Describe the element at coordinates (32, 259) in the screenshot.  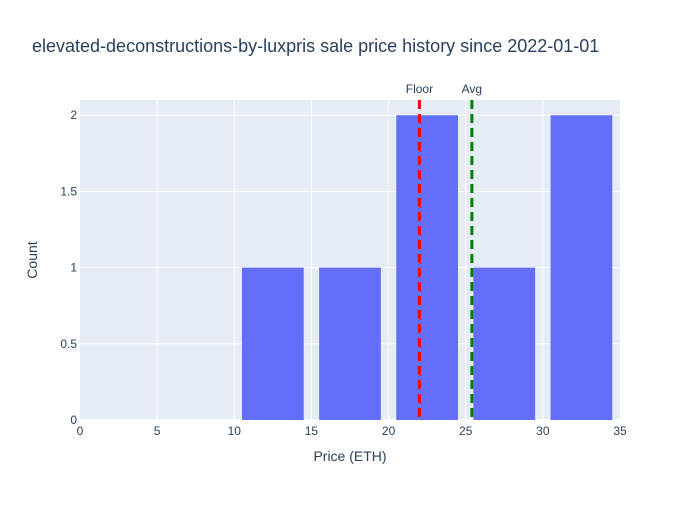
I see `y-axis-label: Count` at that location.